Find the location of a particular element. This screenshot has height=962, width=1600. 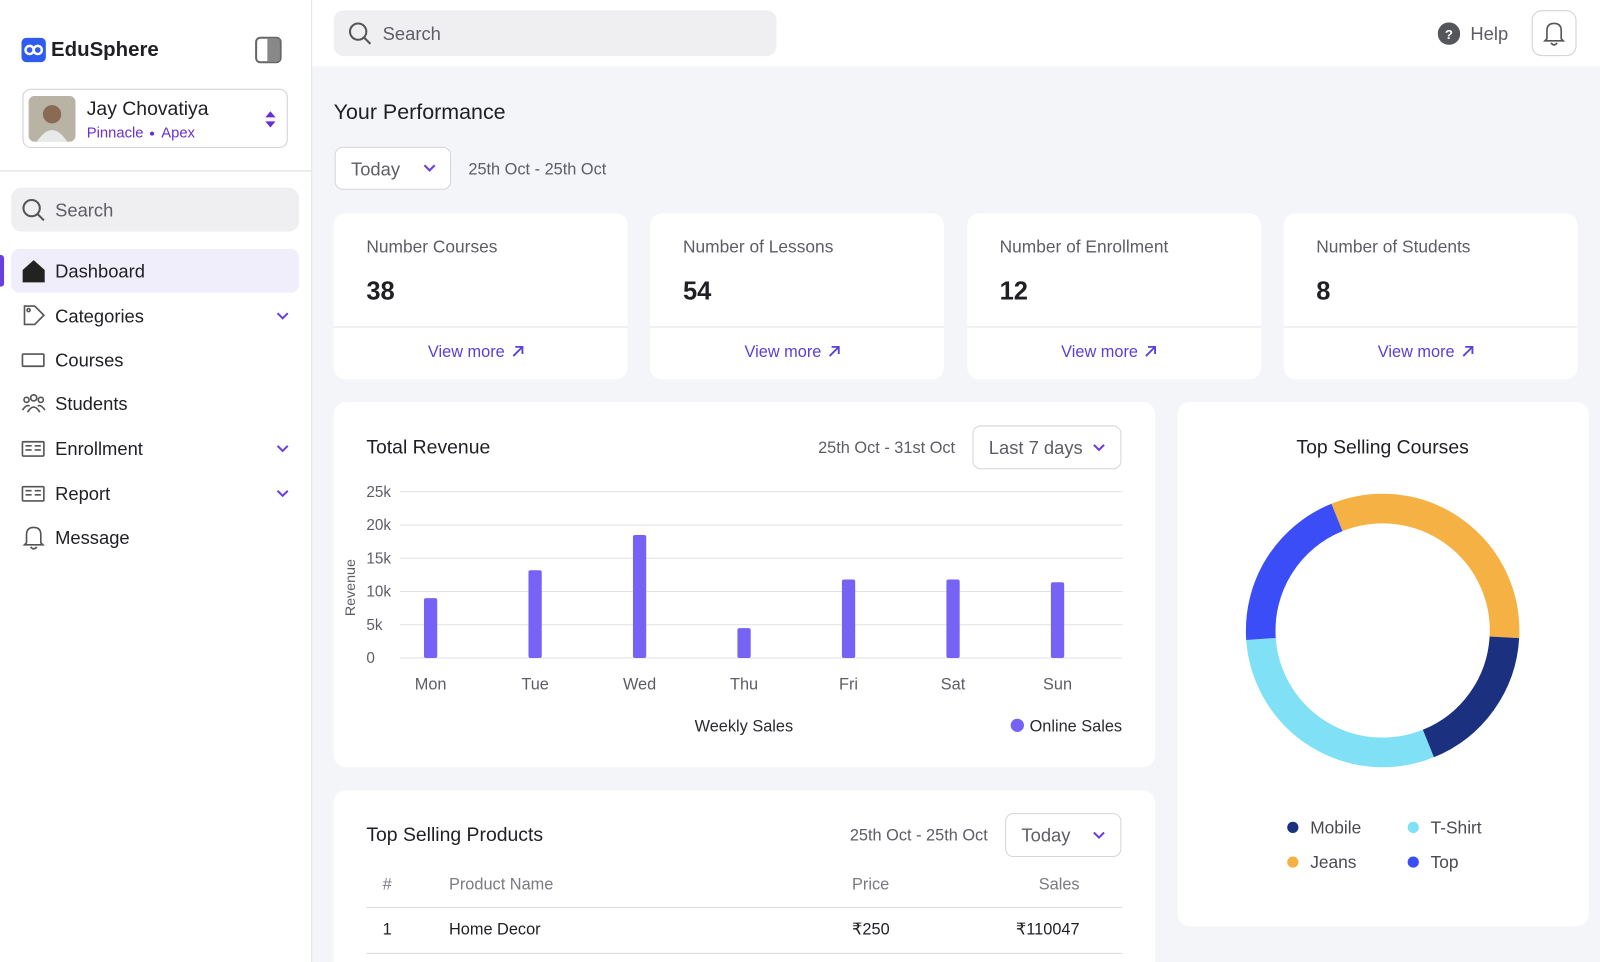

notification-button is located at coordinates (1554, 33).